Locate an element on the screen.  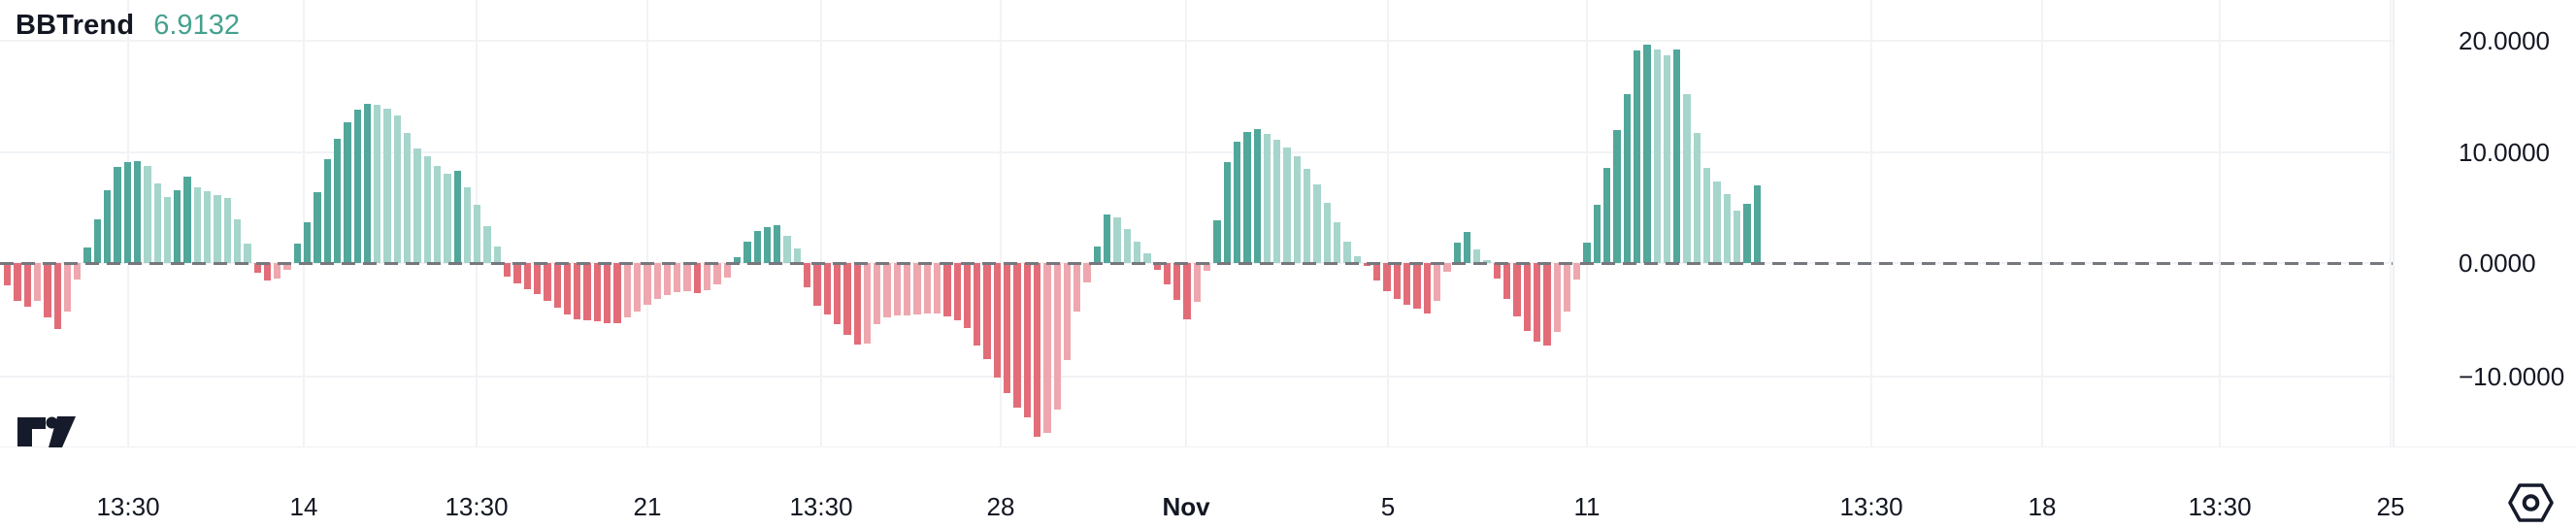
settings-hexagon-icon is located at coordinates (2531, 502).